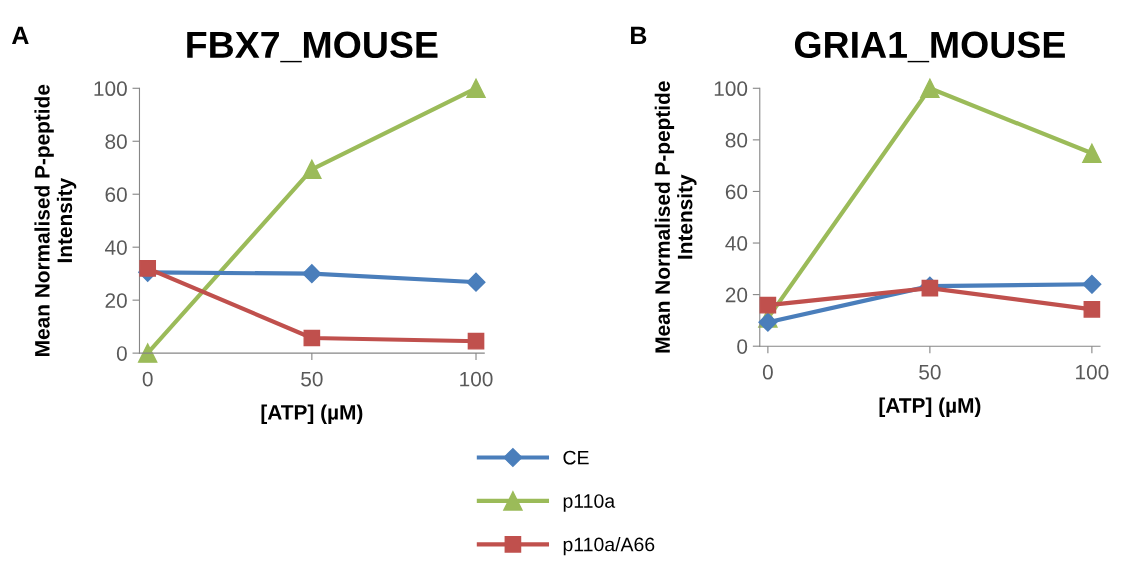 The width and height of the screenshot is (1134, 577). I want to click on legend-label: p110a, so click(589, 503).